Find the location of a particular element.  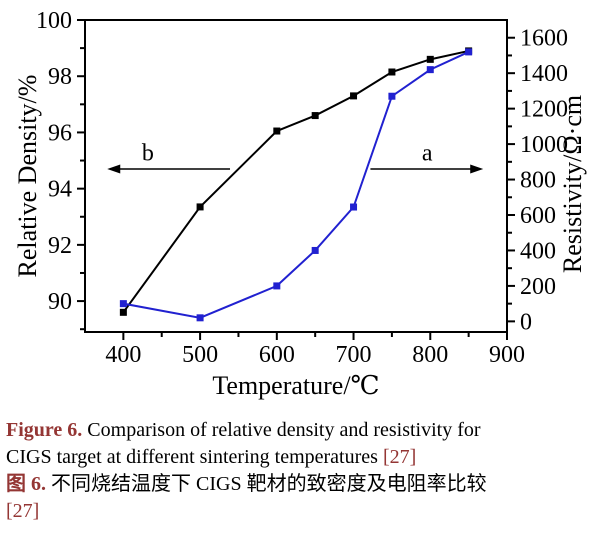

y-right-tick-label: 400 is located at coordinates (538, 251).